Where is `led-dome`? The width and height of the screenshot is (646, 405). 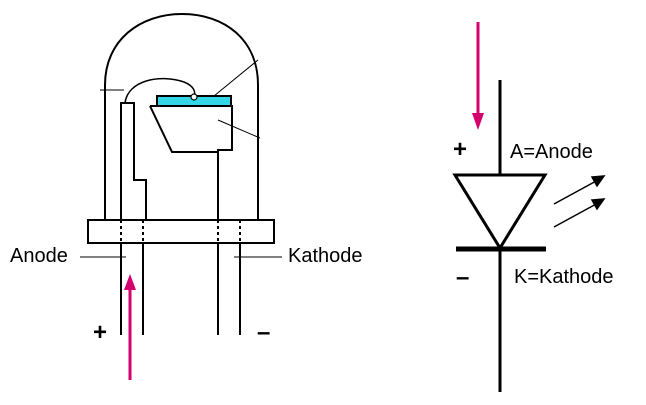 led-dome is located at coordinates (181, 116).